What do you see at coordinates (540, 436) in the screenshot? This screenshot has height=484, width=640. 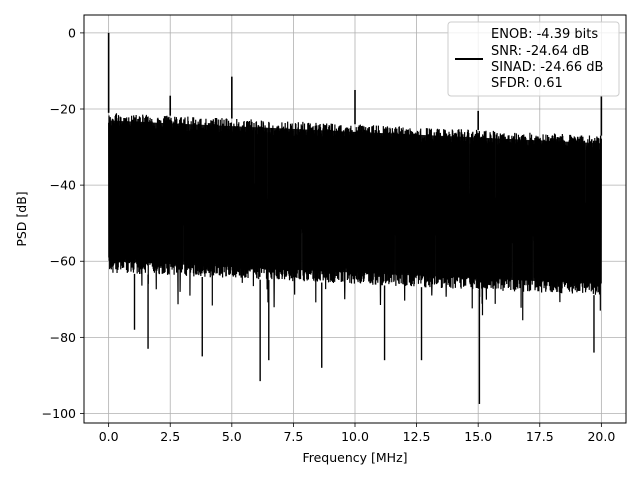 I see `x-tick-label: 17.5` at bounding box center [540, 436].